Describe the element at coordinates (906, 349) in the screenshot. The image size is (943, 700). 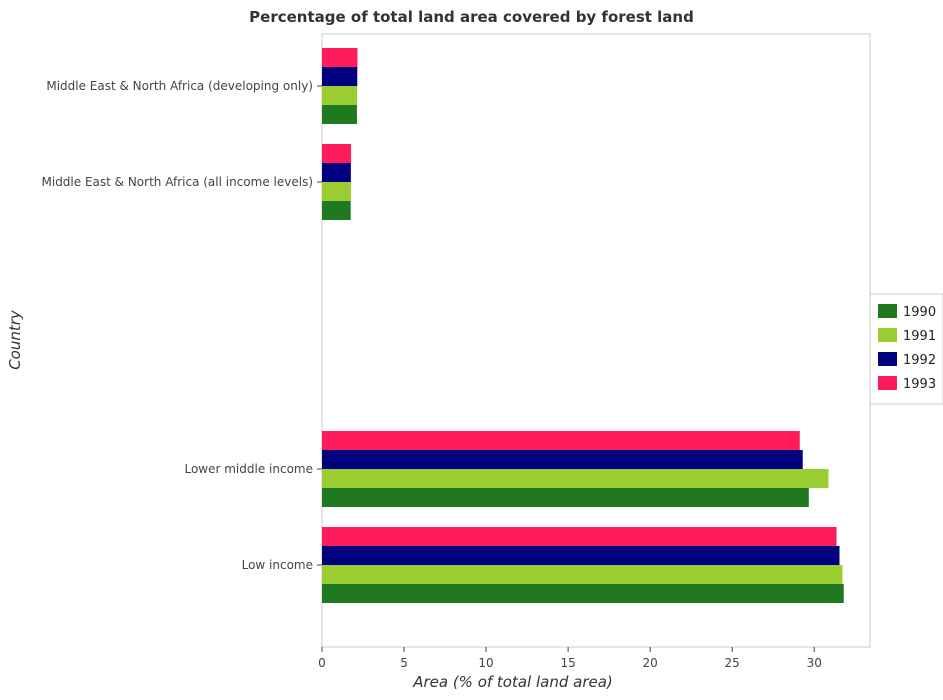
I see `legend: 1990 1991 1992 1993` at that location.